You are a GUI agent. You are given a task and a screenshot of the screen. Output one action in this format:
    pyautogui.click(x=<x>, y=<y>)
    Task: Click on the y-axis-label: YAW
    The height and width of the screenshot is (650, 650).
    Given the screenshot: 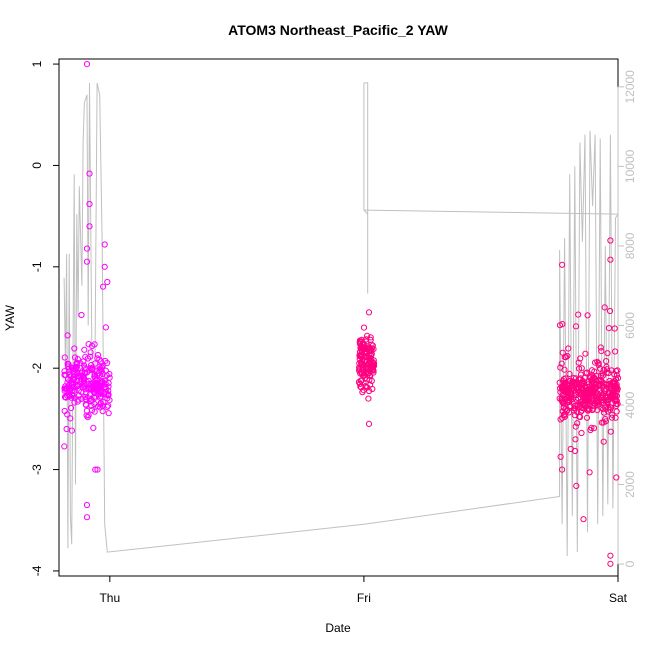 What is the action you would take?
    pyautogui.click(x=10, y=317)
    